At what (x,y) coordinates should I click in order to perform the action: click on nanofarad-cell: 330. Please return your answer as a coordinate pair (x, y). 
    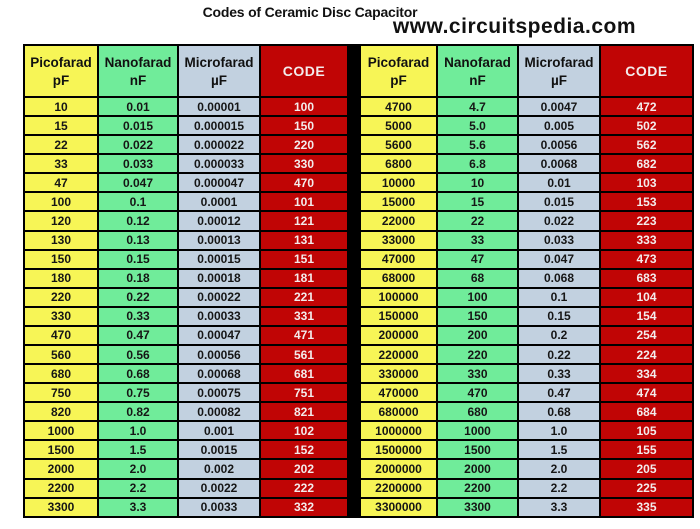
    Looking at the image, I should click on (477, 374).